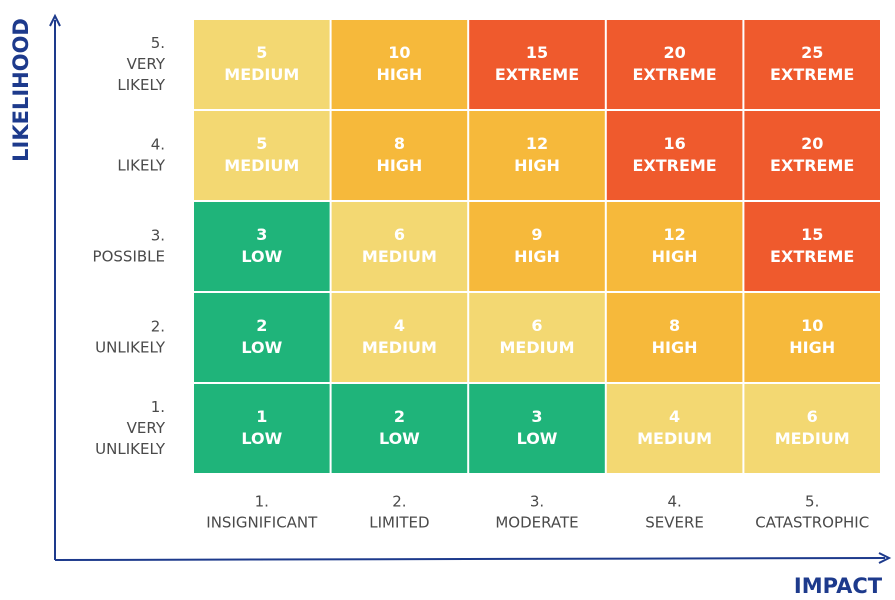  Describe the element at coordinates (838, 586) in the screenshot. I see `x-axis-title: IMPACT` at that location.